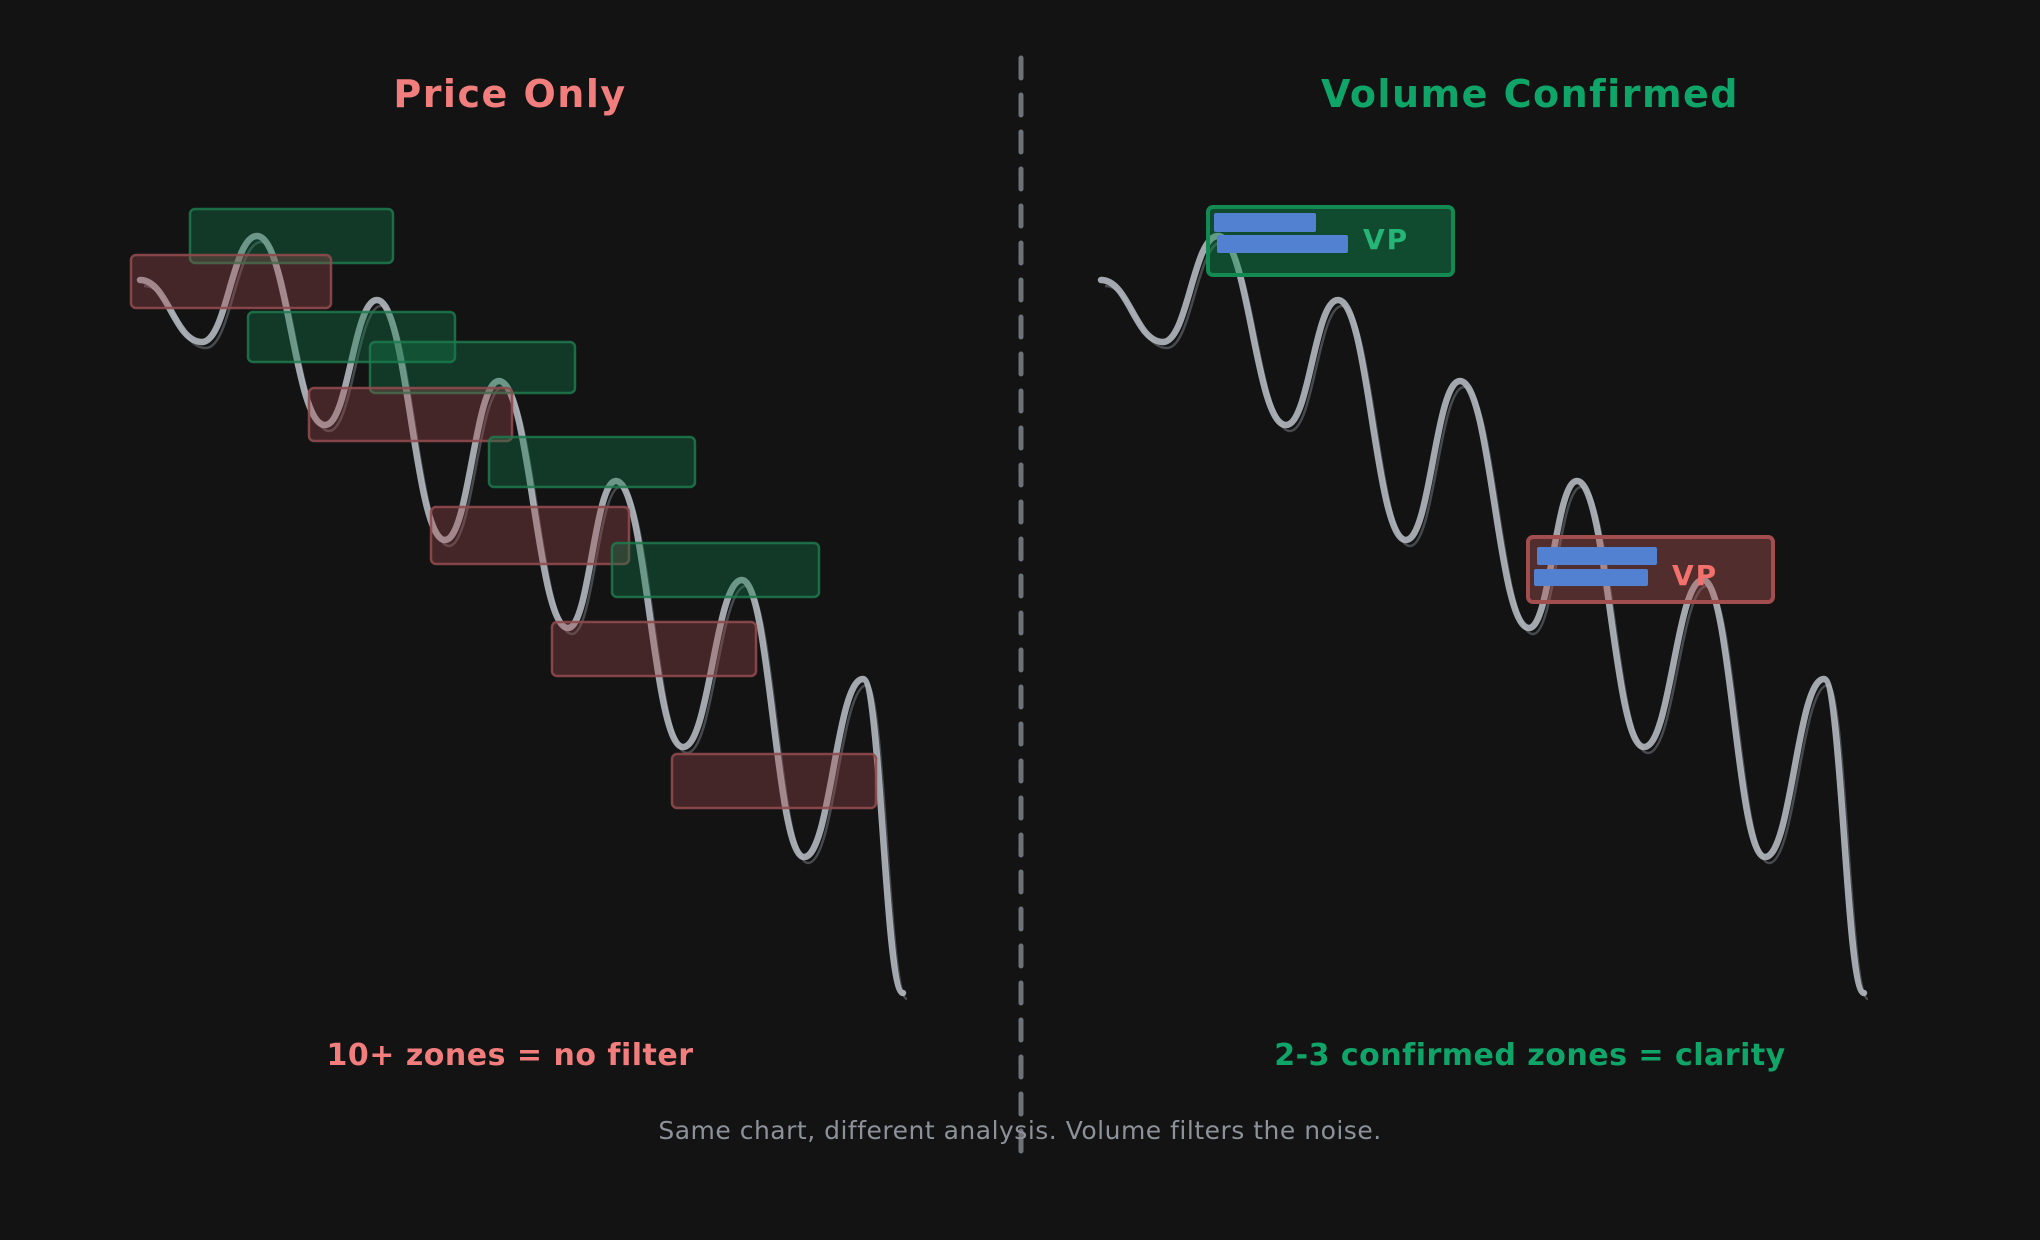  I want to click on left-panel-title: Price Only, so click(510, 94).